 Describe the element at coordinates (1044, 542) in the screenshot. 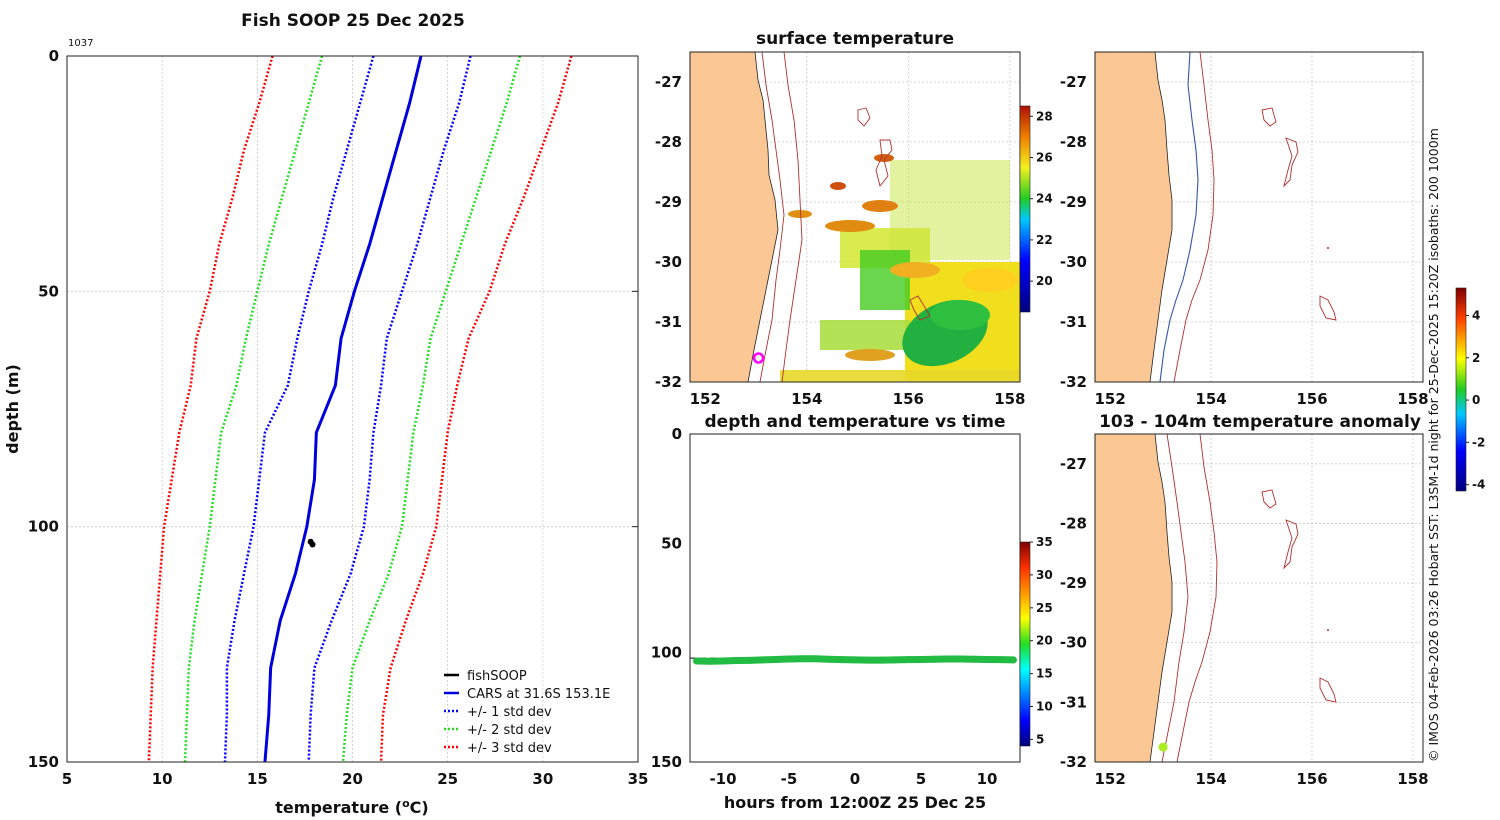

I see `colorbar-tick-label: 35` at that location.